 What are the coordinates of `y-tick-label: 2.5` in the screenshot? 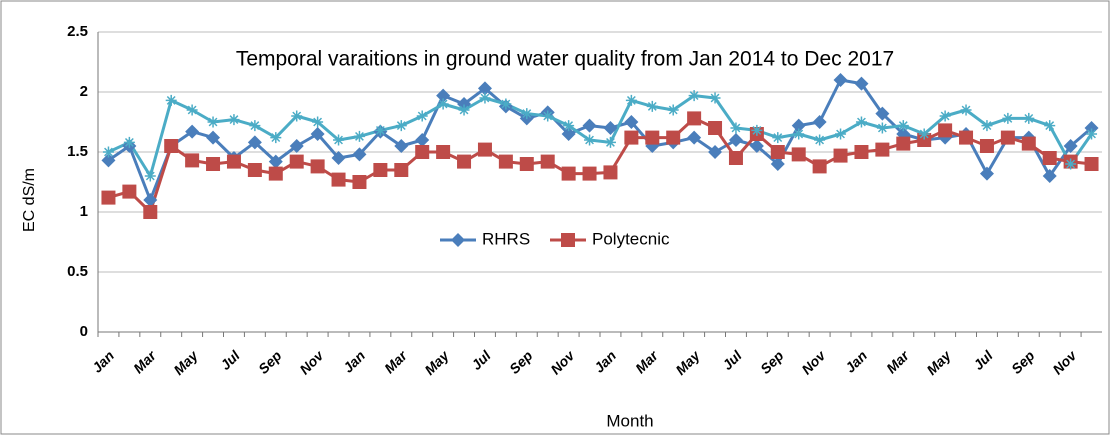 It's located at (77, 31).